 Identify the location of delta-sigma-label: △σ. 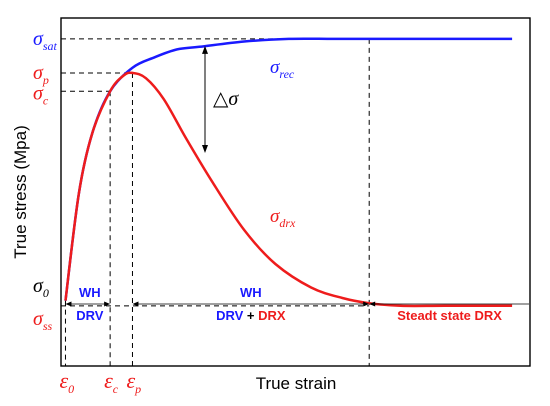
(226, 99).